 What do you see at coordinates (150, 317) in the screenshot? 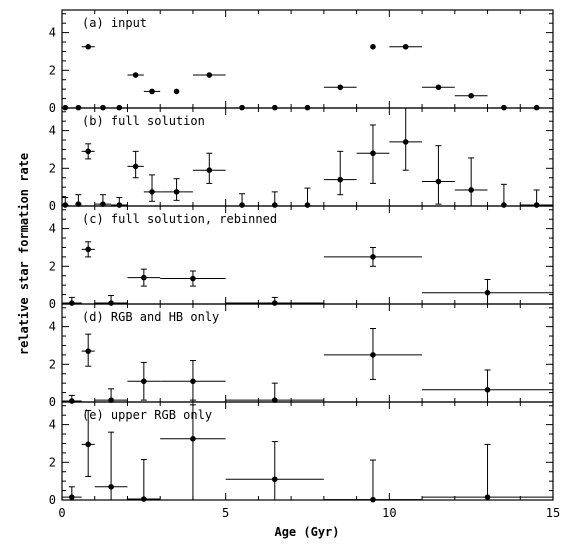
I see `panel-title: (d) RGB and HB only` at bounding box center [150, 317].